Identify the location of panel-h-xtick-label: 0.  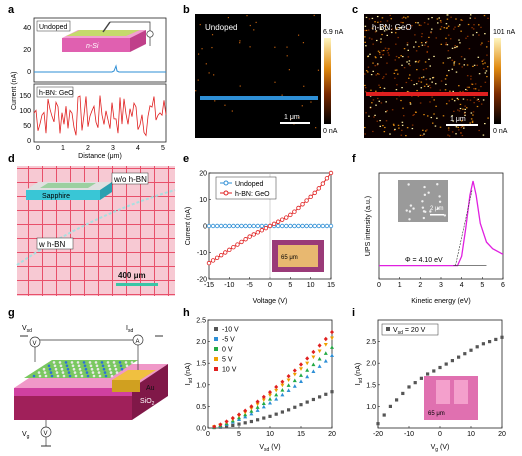
(208, 434).